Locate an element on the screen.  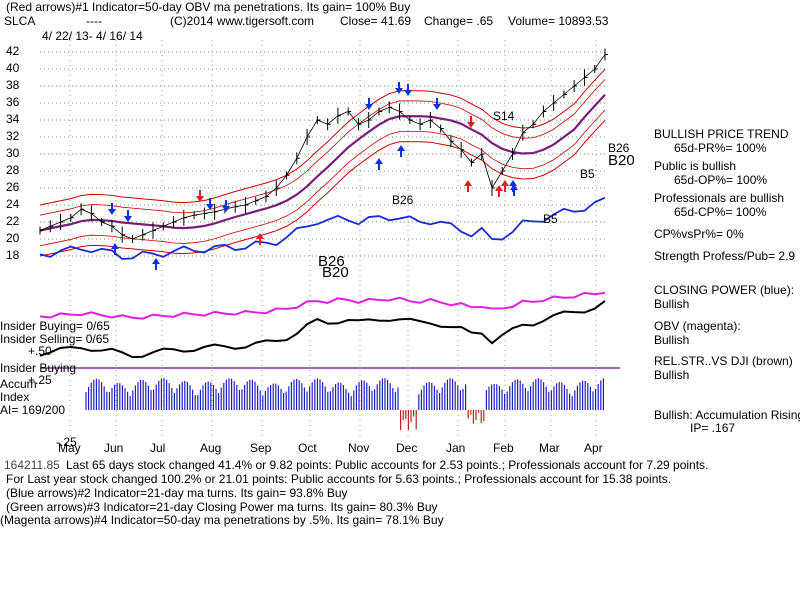
closing-power-label: CLOSING POWER (blue): is located at coordinates (724, 290).